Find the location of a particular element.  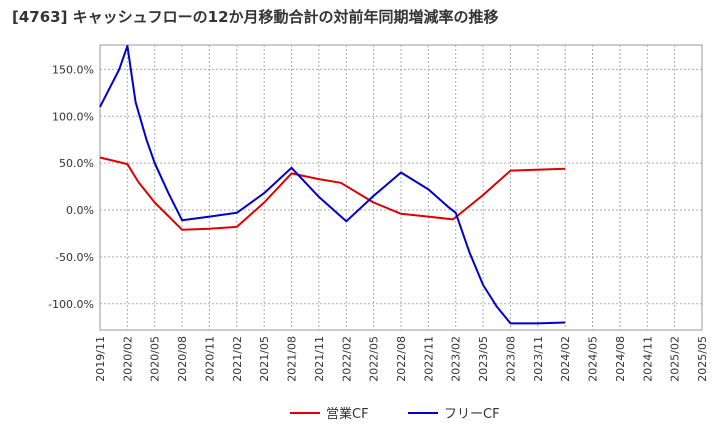

x-tick-label: 2021/08 is located at coordinates (292, 359).